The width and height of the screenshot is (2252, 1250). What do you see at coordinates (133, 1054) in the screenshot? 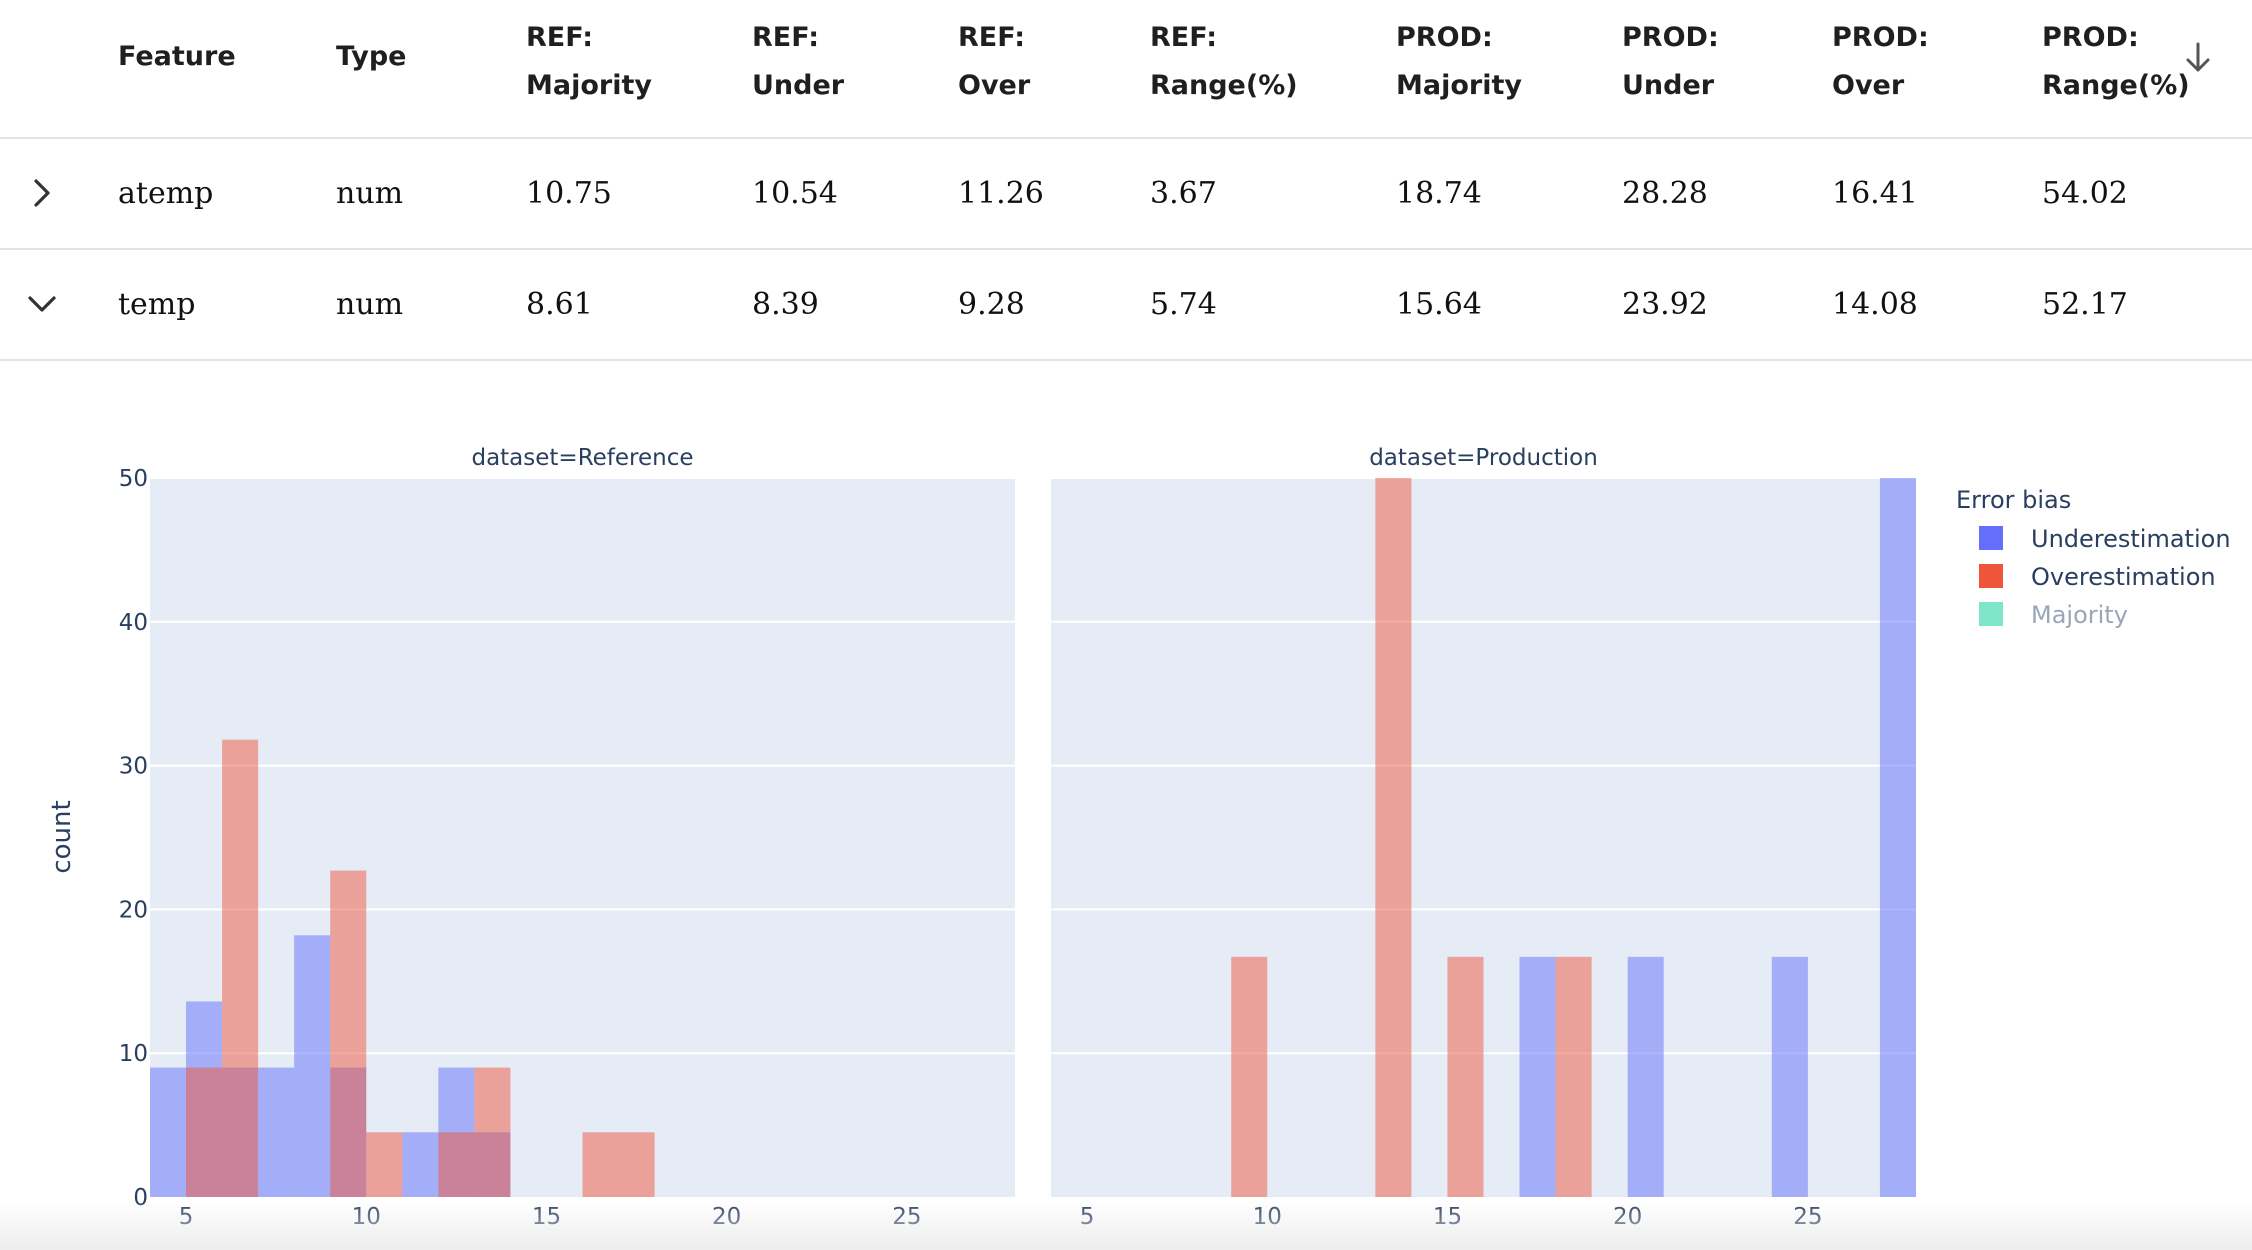
I see `y-tick-label: 10` at bounding box center [133, 1054].